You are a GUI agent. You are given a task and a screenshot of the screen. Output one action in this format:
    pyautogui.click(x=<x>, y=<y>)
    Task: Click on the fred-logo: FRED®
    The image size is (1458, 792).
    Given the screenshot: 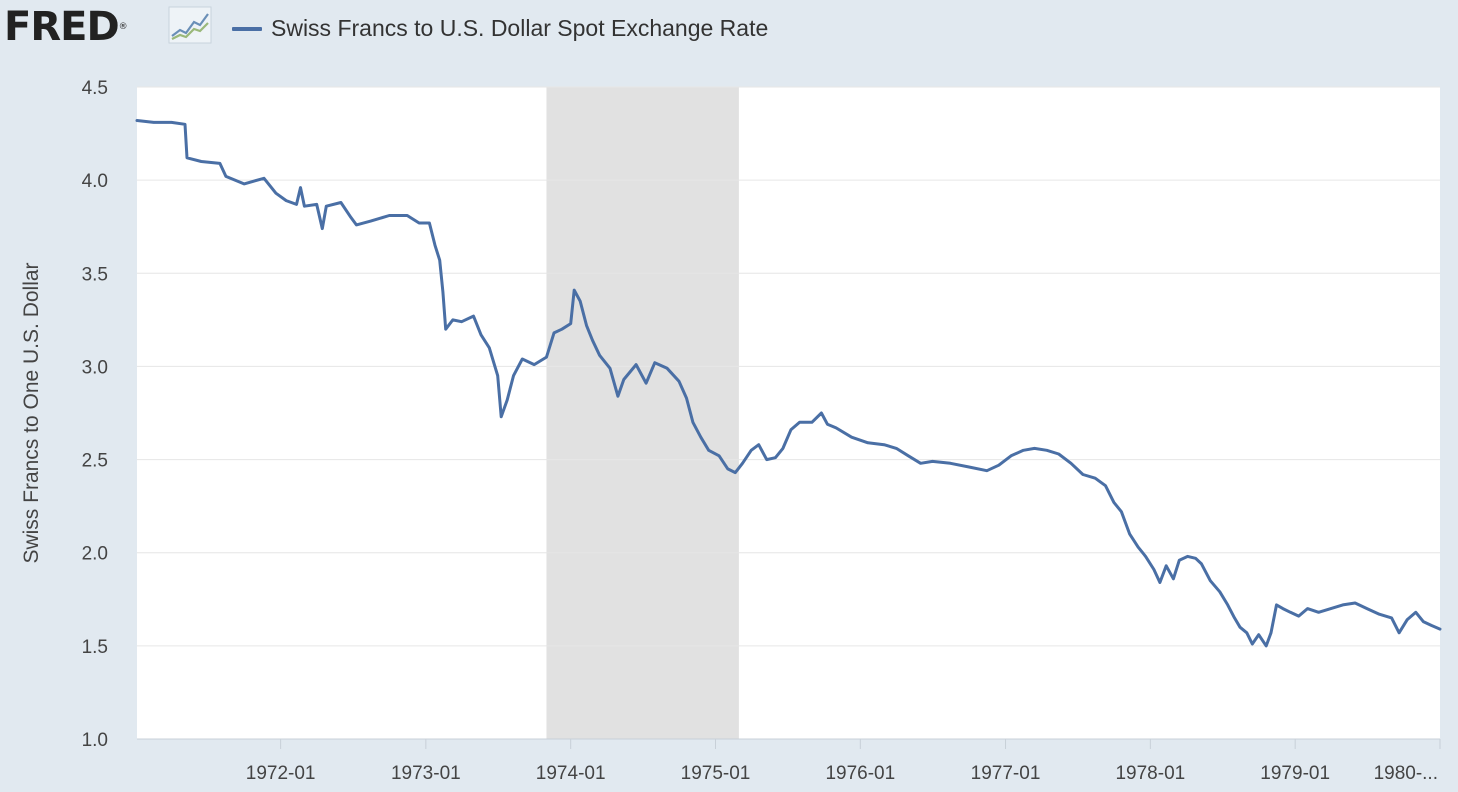 What is the action you would take?
    pyautogui.click(x=66, y=27)
    